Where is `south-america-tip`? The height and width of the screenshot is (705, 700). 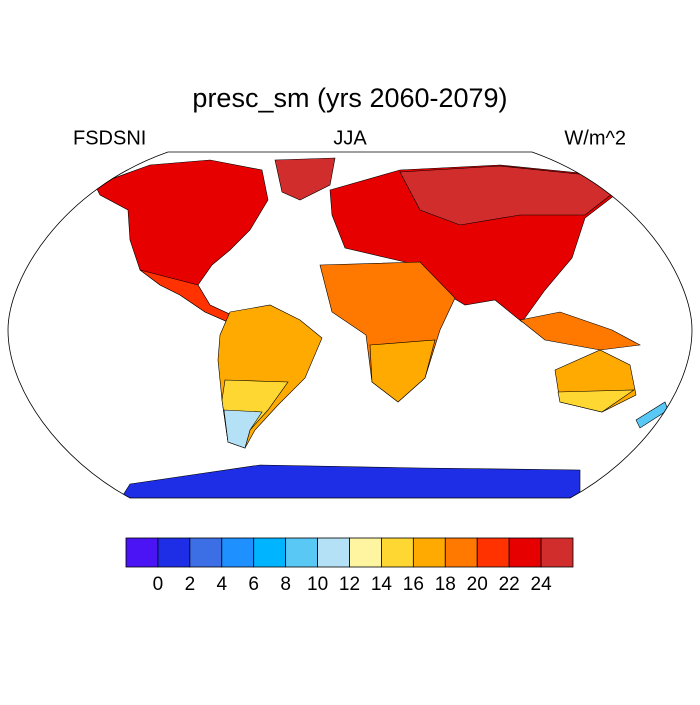
south-america-tip is located at coordinates (243, 429).